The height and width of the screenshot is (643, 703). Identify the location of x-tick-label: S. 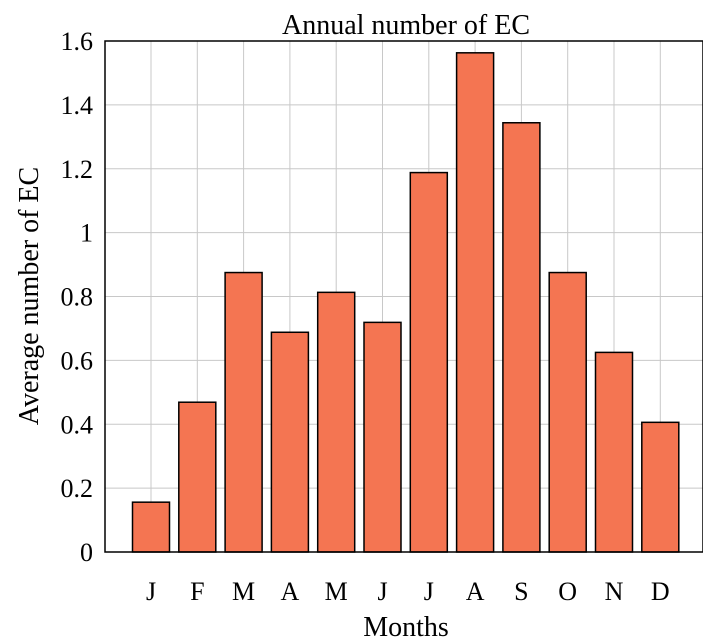
(521, 591).